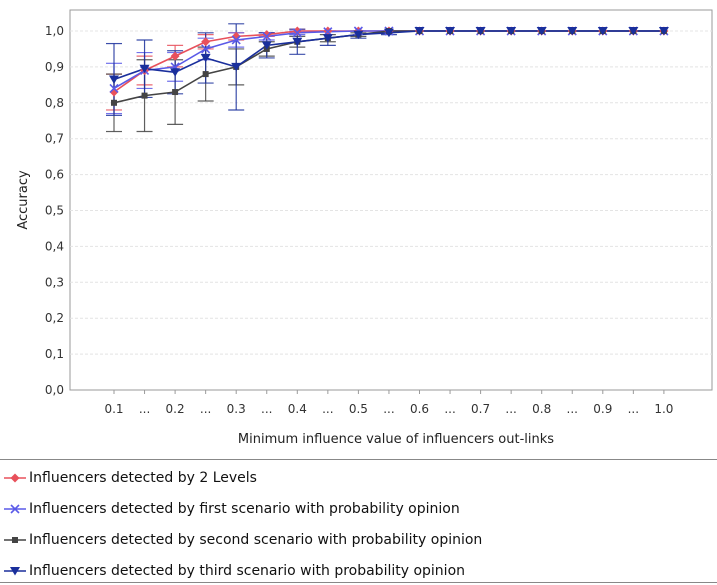 This screenshot has width=717, height=585. What do you see at coordinates (175, 409) in the screenshot?
I see `x-tick-label: 0.2` at bounding box center [175, 409].